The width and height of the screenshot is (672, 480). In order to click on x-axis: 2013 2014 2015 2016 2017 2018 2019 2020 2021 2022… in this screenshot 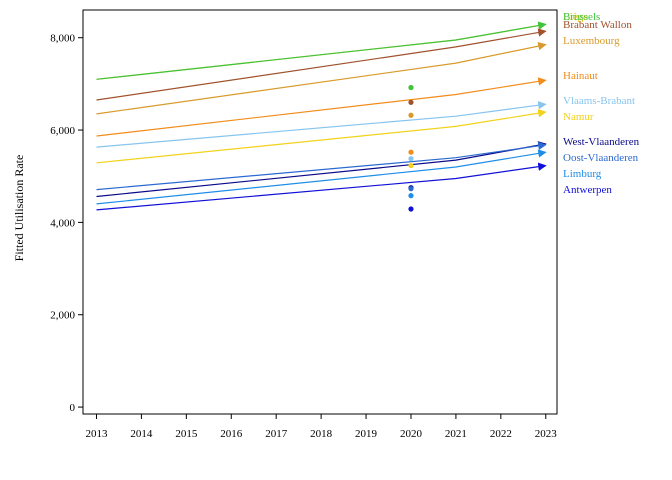, I will do `click(321, 427)`.